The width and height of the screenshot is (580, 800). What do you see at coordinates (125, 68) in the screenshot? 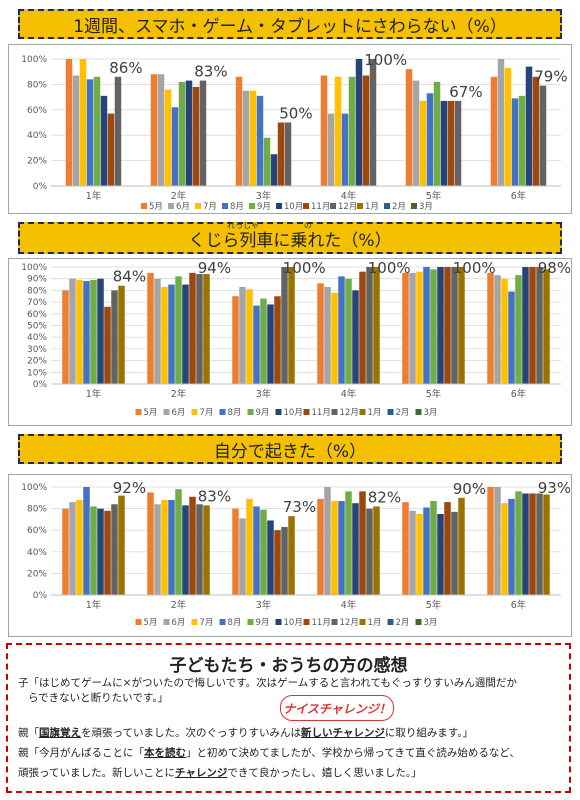
I see `data-label: 86%` at bounding box center [125, 68].